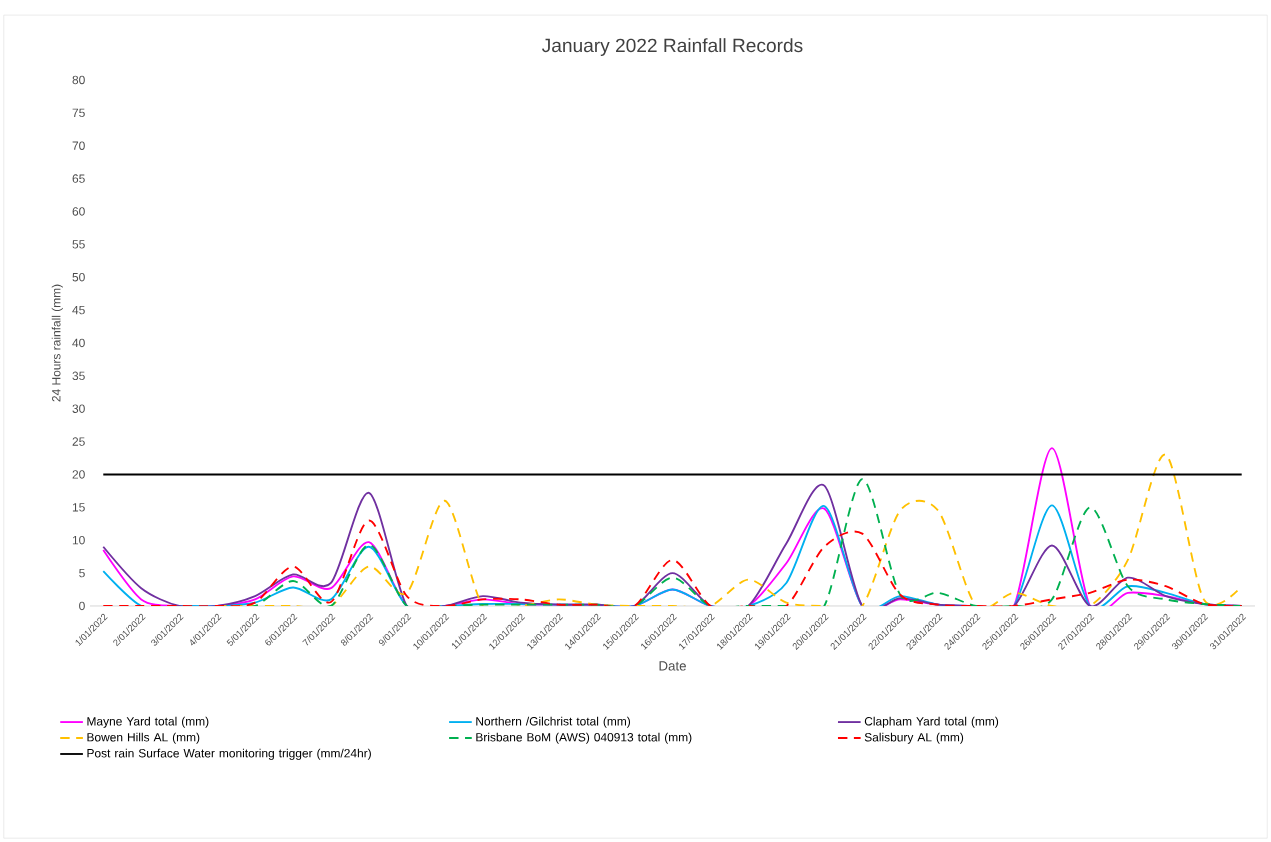  What do you see at coordinates (672, 47) in the screenshot?
I see `chart-title: January 2022 Rainfall Records` at bounding box center [672, 47].